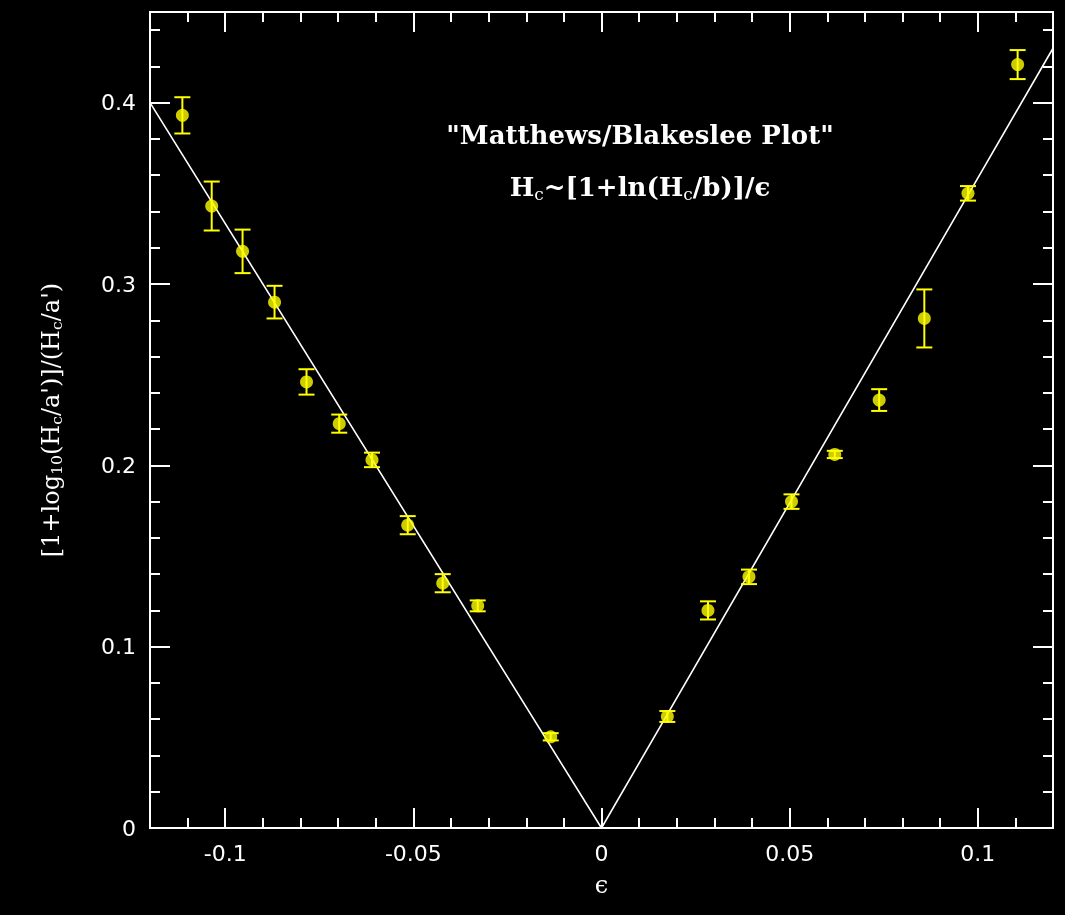 Image resolution: width=1065 pixels, height=915 pixels. What do you see at coordinates (51, 420) in the screenshot?
I see `y-axis-title: [1+log10(Hc/a')]/(Hc/a')` at bounding box center [51, 420].